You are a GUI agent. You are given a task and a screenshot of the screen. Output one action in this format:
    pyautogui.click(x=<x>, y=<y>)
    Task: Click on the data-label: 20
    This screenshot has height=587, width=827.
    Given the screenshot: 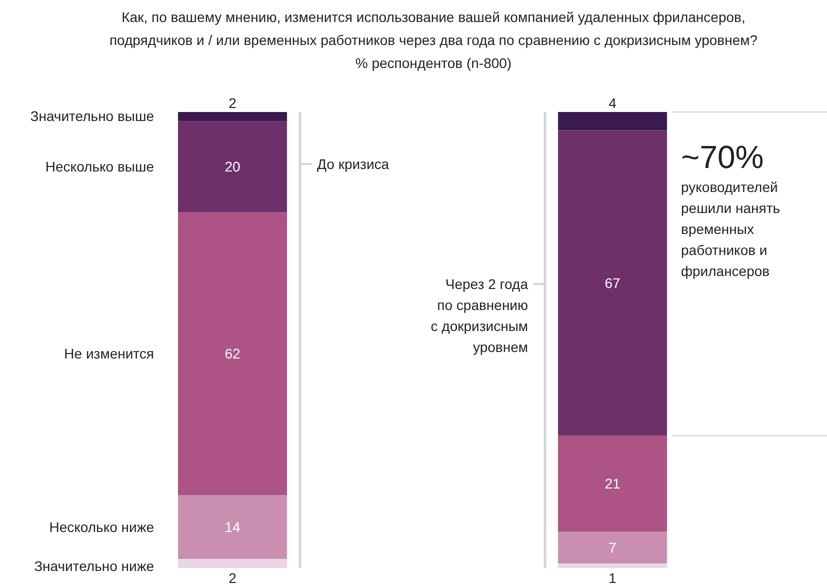 What is the action you would take?
    pyautogui.click(x=232, y=166)
    